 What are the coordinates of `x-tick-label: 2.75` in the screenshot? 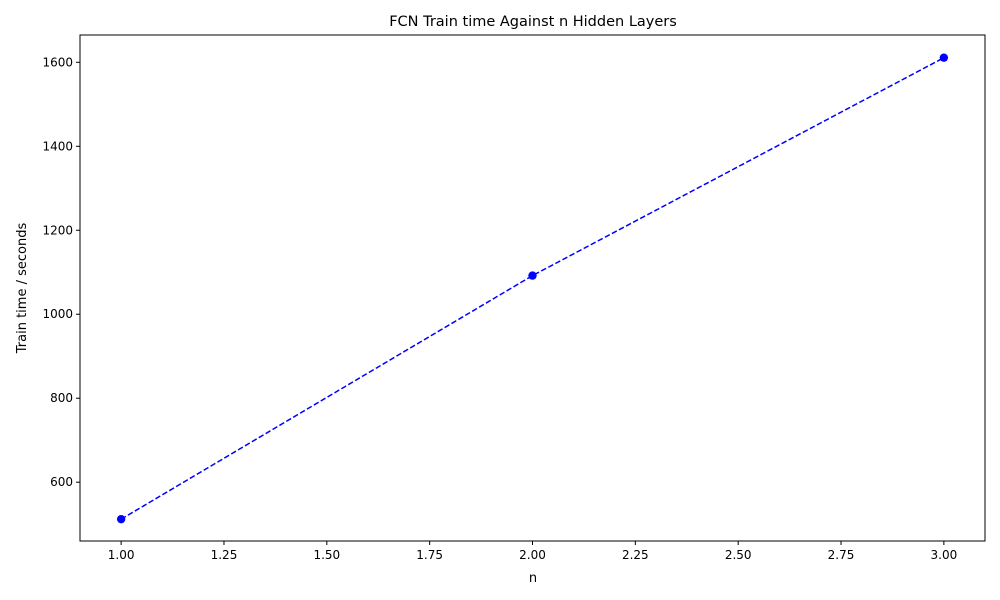 It's located at (841, 555).